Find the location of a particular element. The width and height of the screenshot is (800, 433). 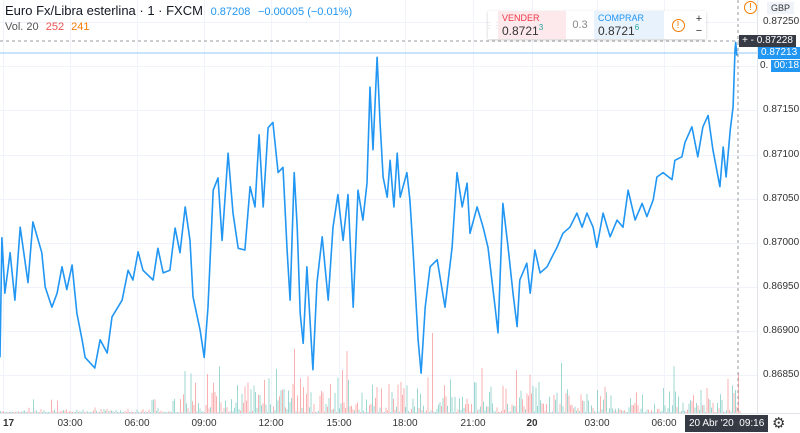

info-button: ! is located at coordinates (678, 25).